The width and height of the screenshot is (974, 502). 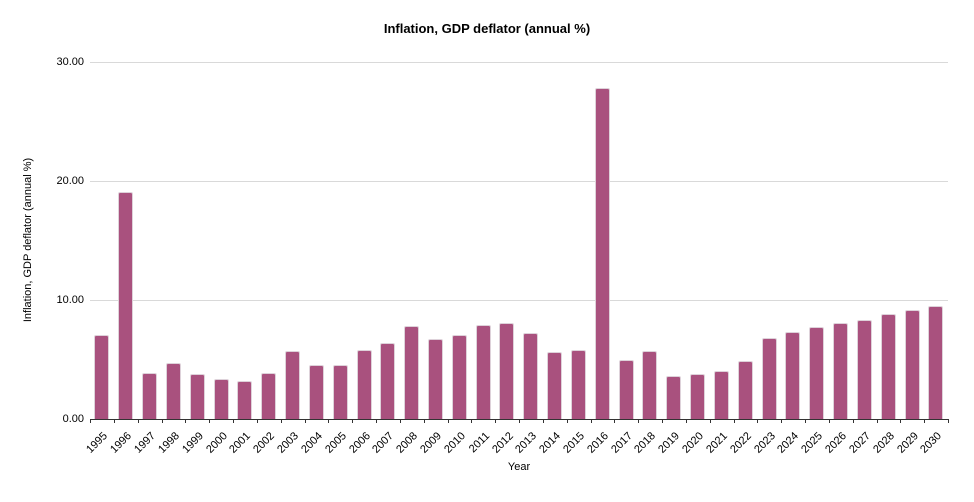 I want to click on x-label-slot-2017: 2017, so click(x=623, y=442).